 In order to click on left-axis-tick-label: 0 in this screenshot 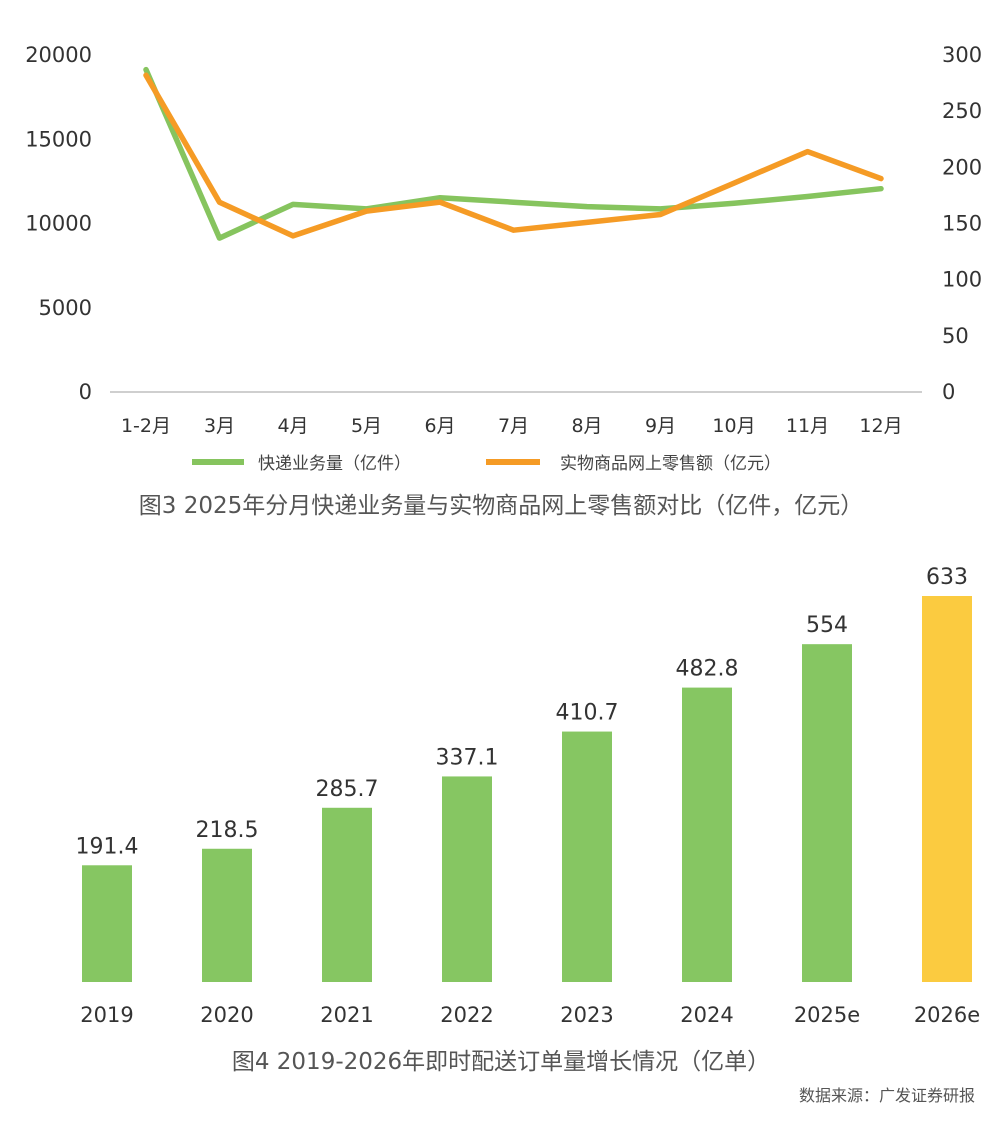, I will do `click(85, 392)`.